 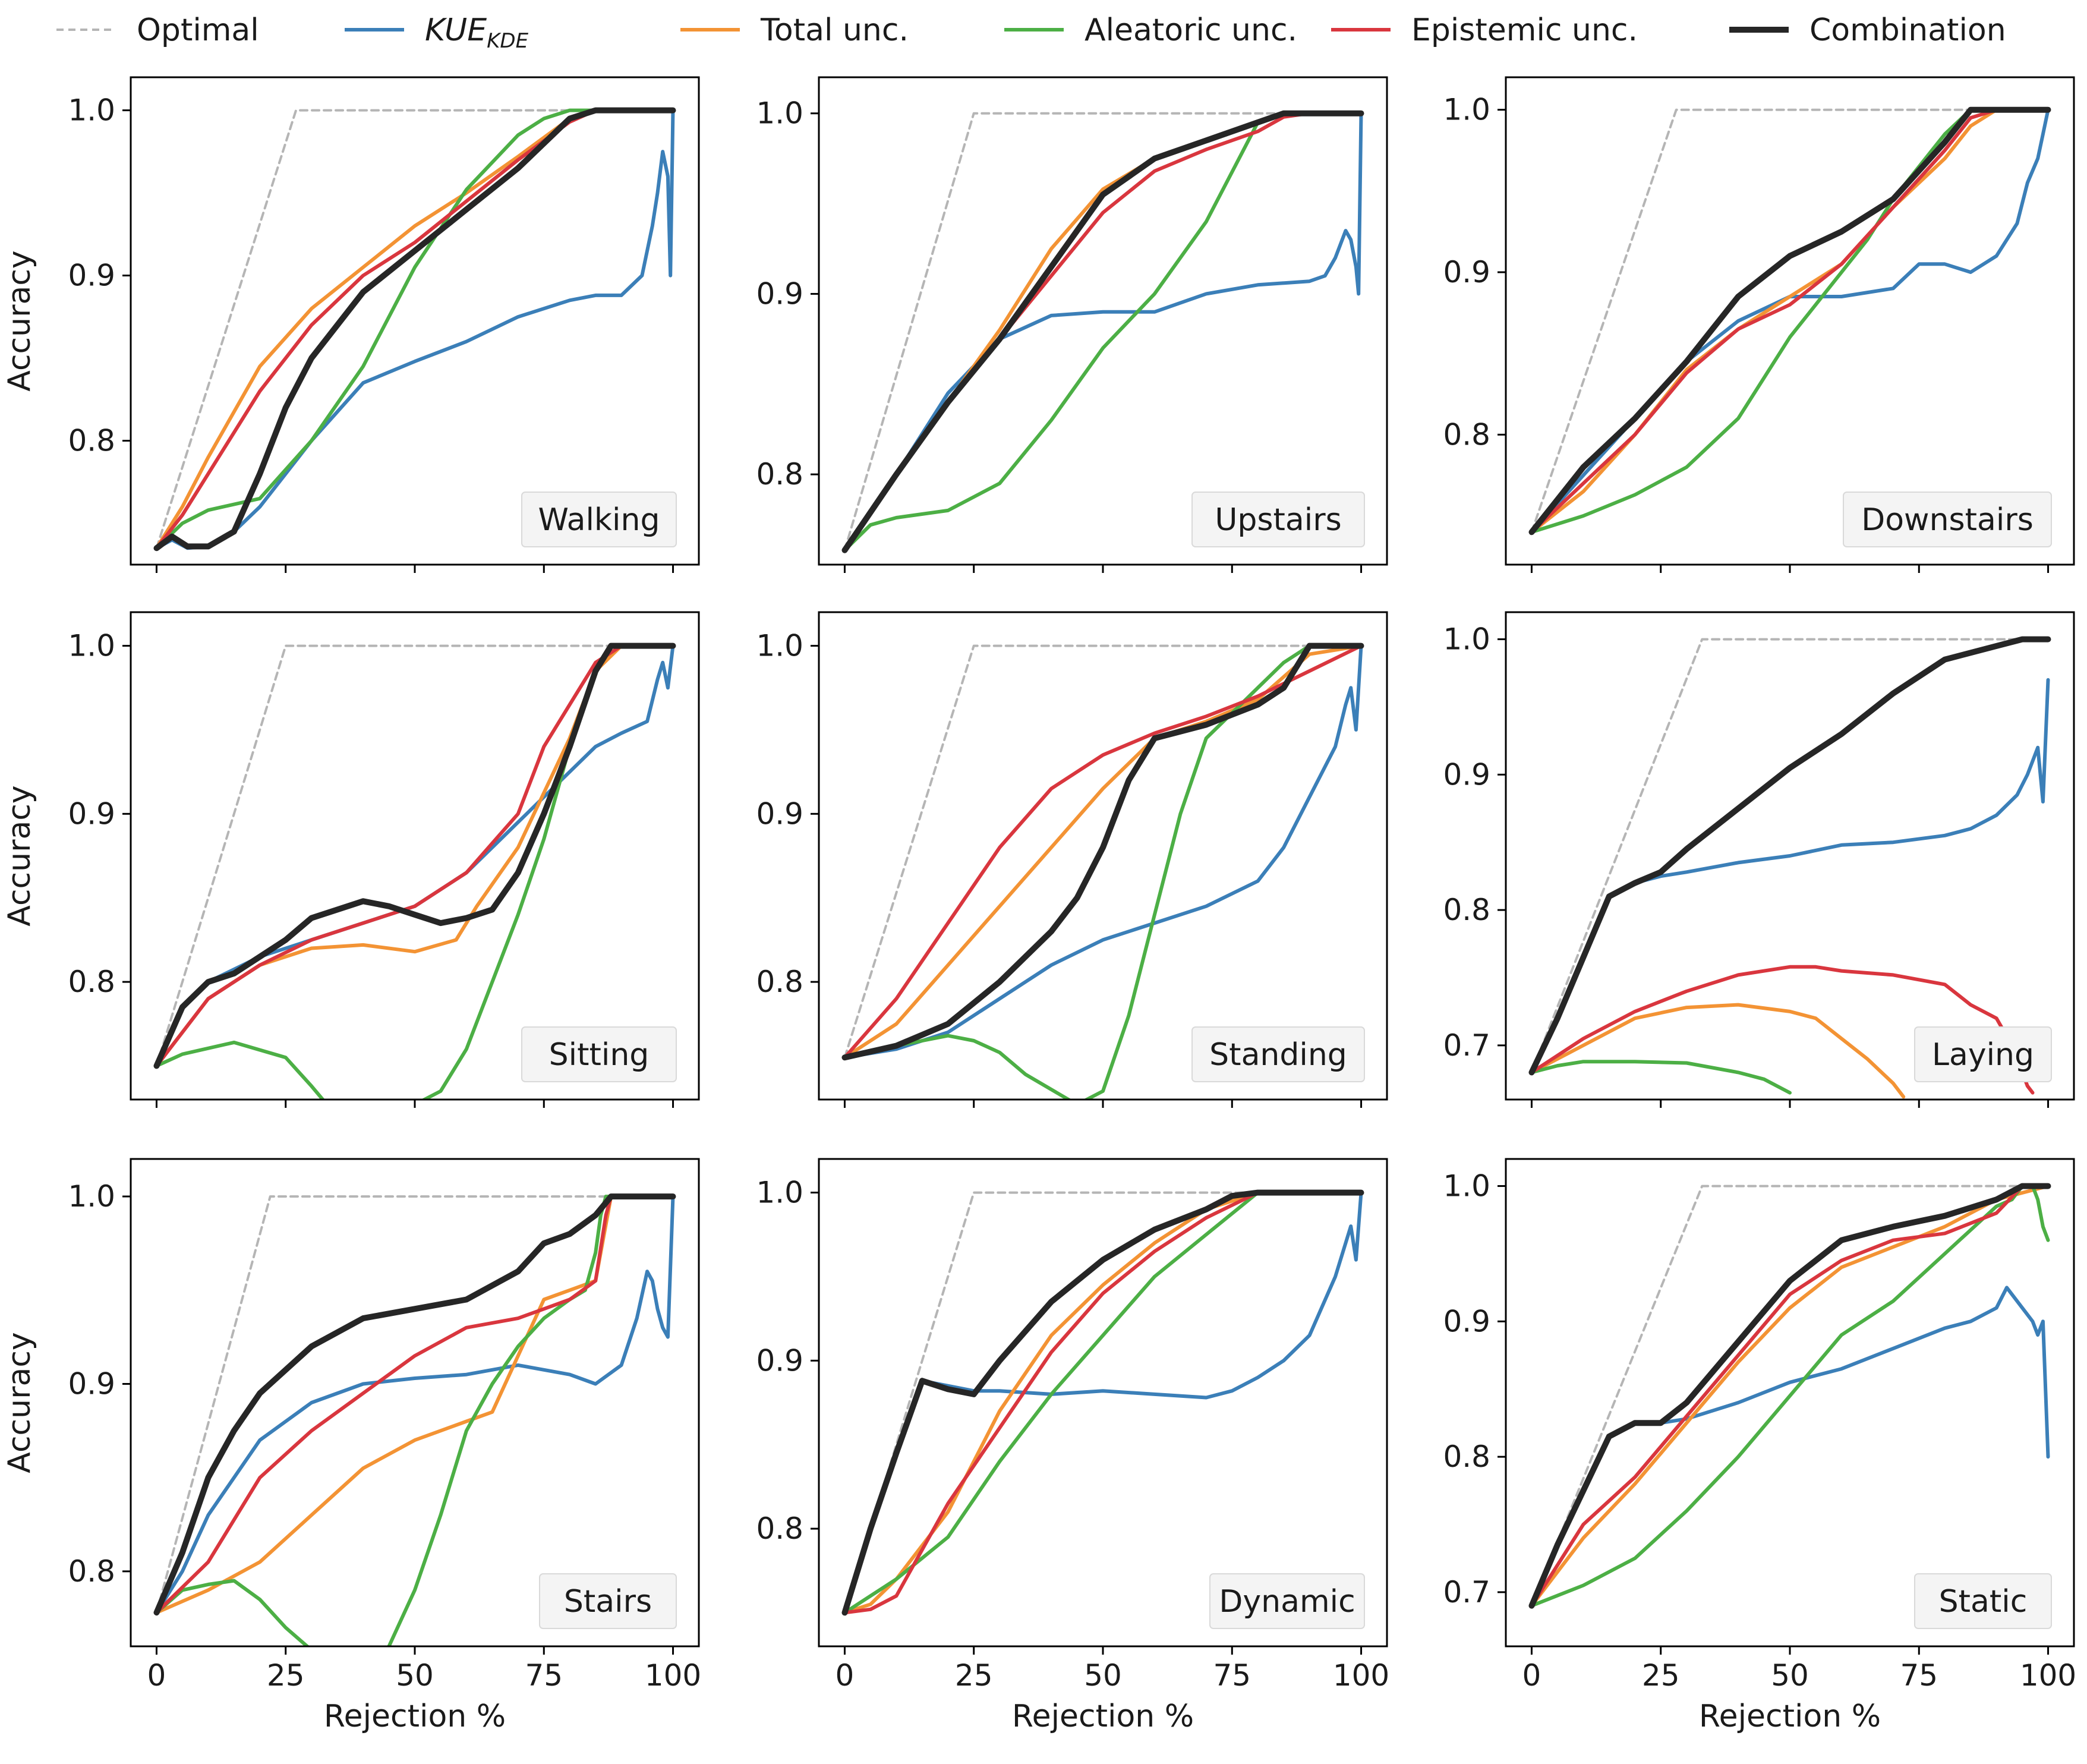 I want to click on panel-label-box-sitting, so click(x=599, y=1054).